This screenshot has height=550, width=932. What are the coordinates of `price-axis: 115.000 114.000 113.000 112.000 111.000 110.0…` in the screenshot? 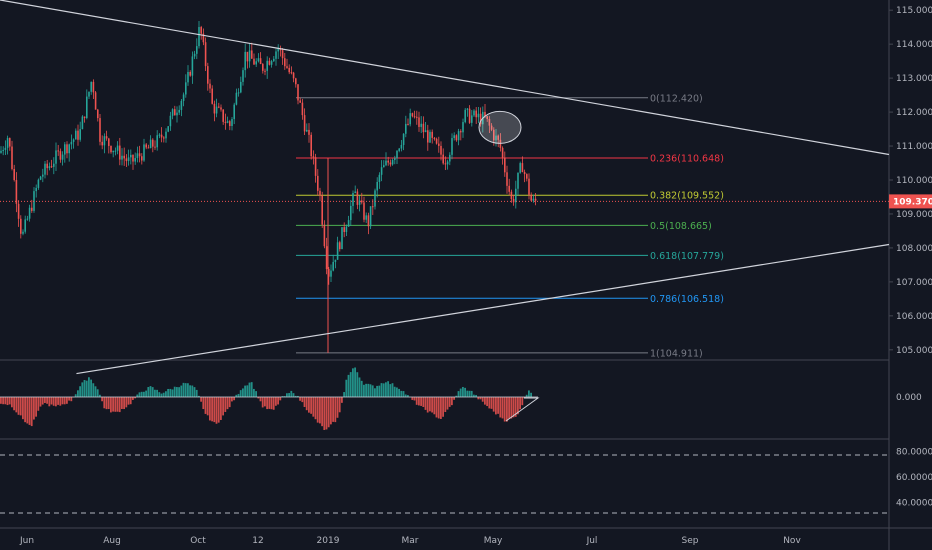 It's located at (910, 181).